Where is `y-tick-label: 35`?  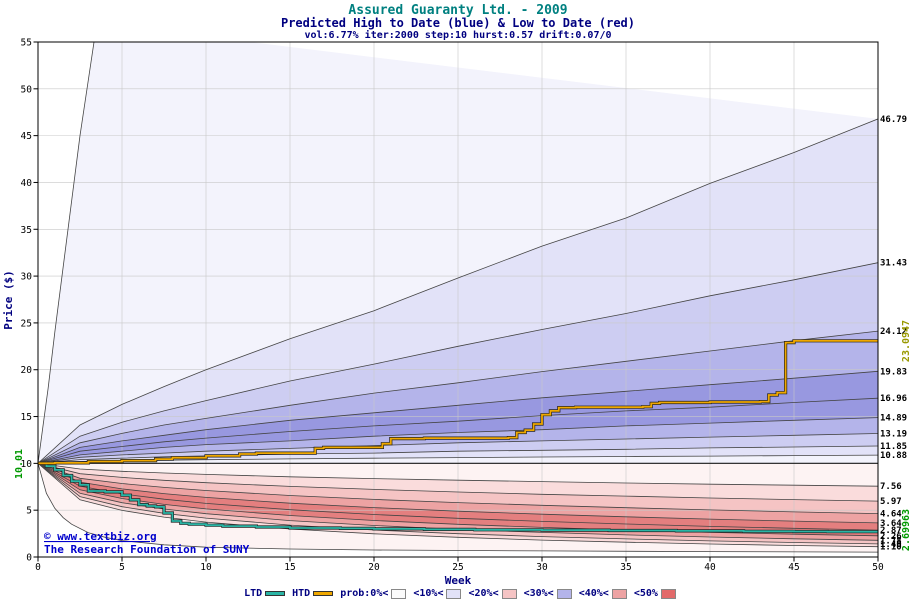 y-tick-label: 35 is located at coordinates (26, 230).